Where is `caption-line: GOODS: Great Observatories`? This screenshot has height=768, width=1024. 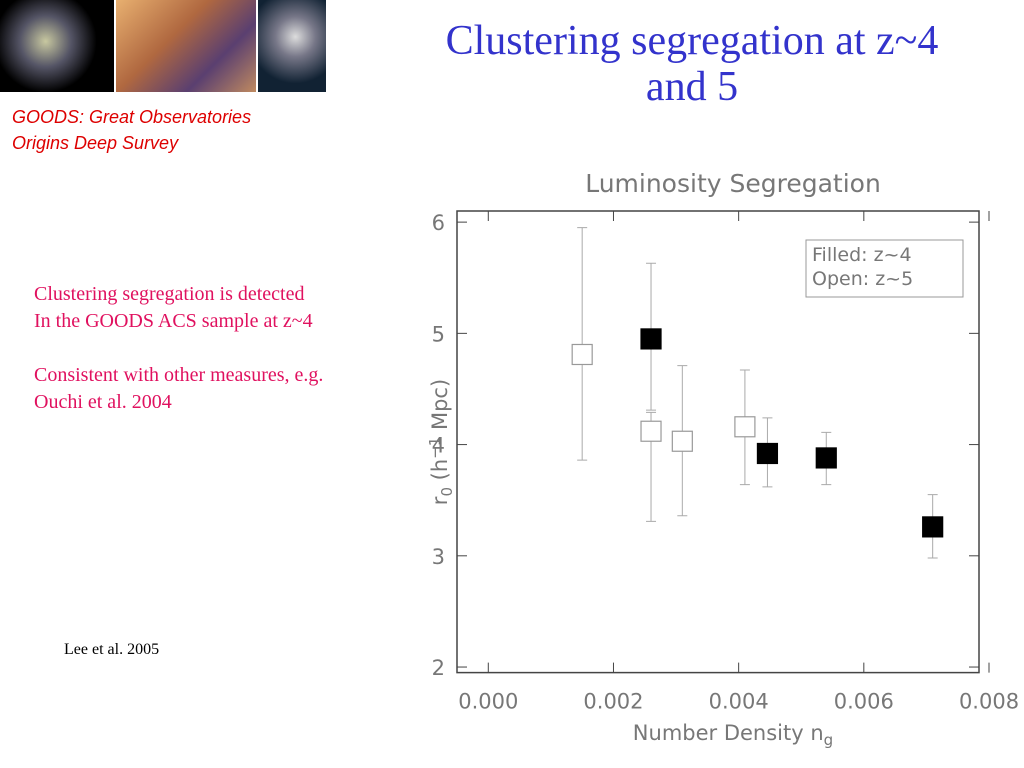 caption-line: GOODS: Great Observatories is located at coordinates (132, 117).